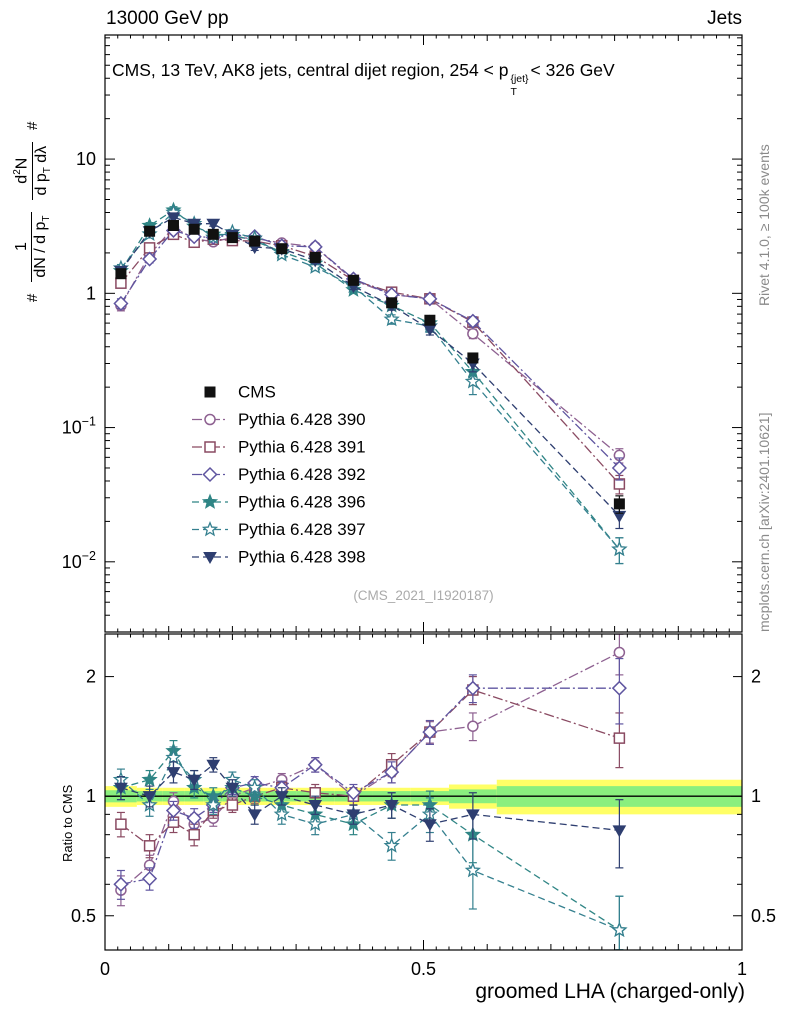 The height and width of the screenshot is (1024, 786). I want to click on ratio-y-axis-label: Ratio to CMS, so click(67, 823).